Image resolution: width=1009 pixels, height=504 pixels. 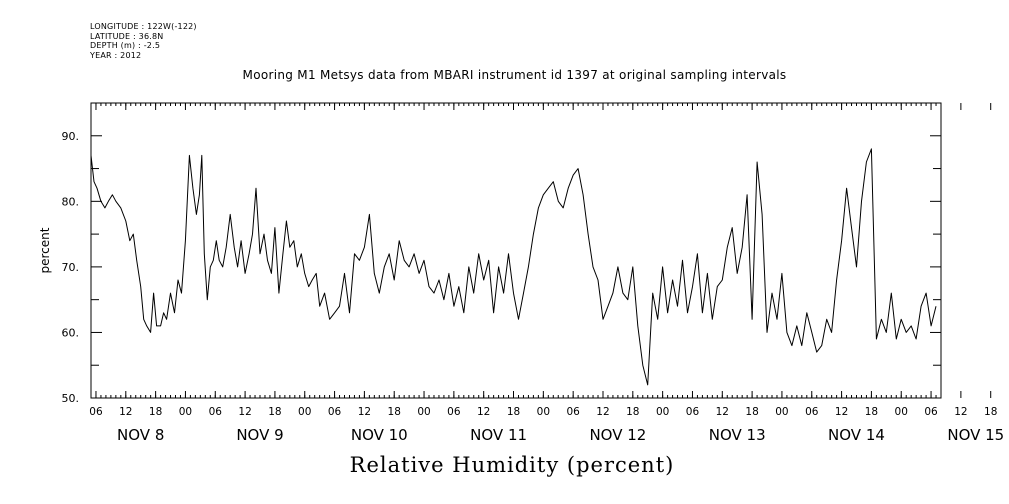 What do you see at coordinates (71, 398) in the screenshot?
I see `y-tick-label: 50.` at bounding box center [71, 398].